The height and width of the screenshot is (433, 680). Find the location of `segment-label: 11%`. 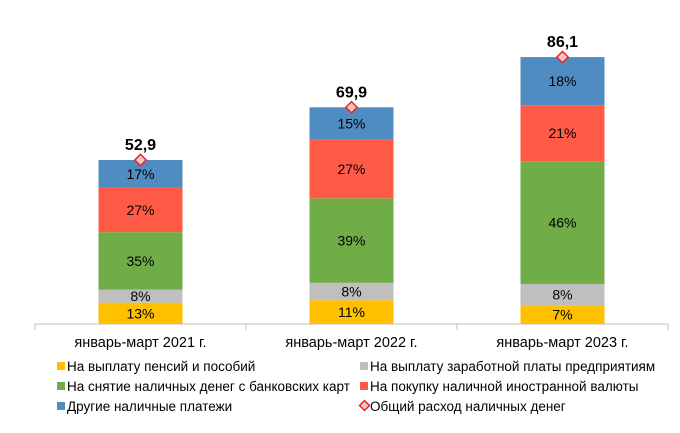

segment-label: 11% is located at coordinates (351, 312).